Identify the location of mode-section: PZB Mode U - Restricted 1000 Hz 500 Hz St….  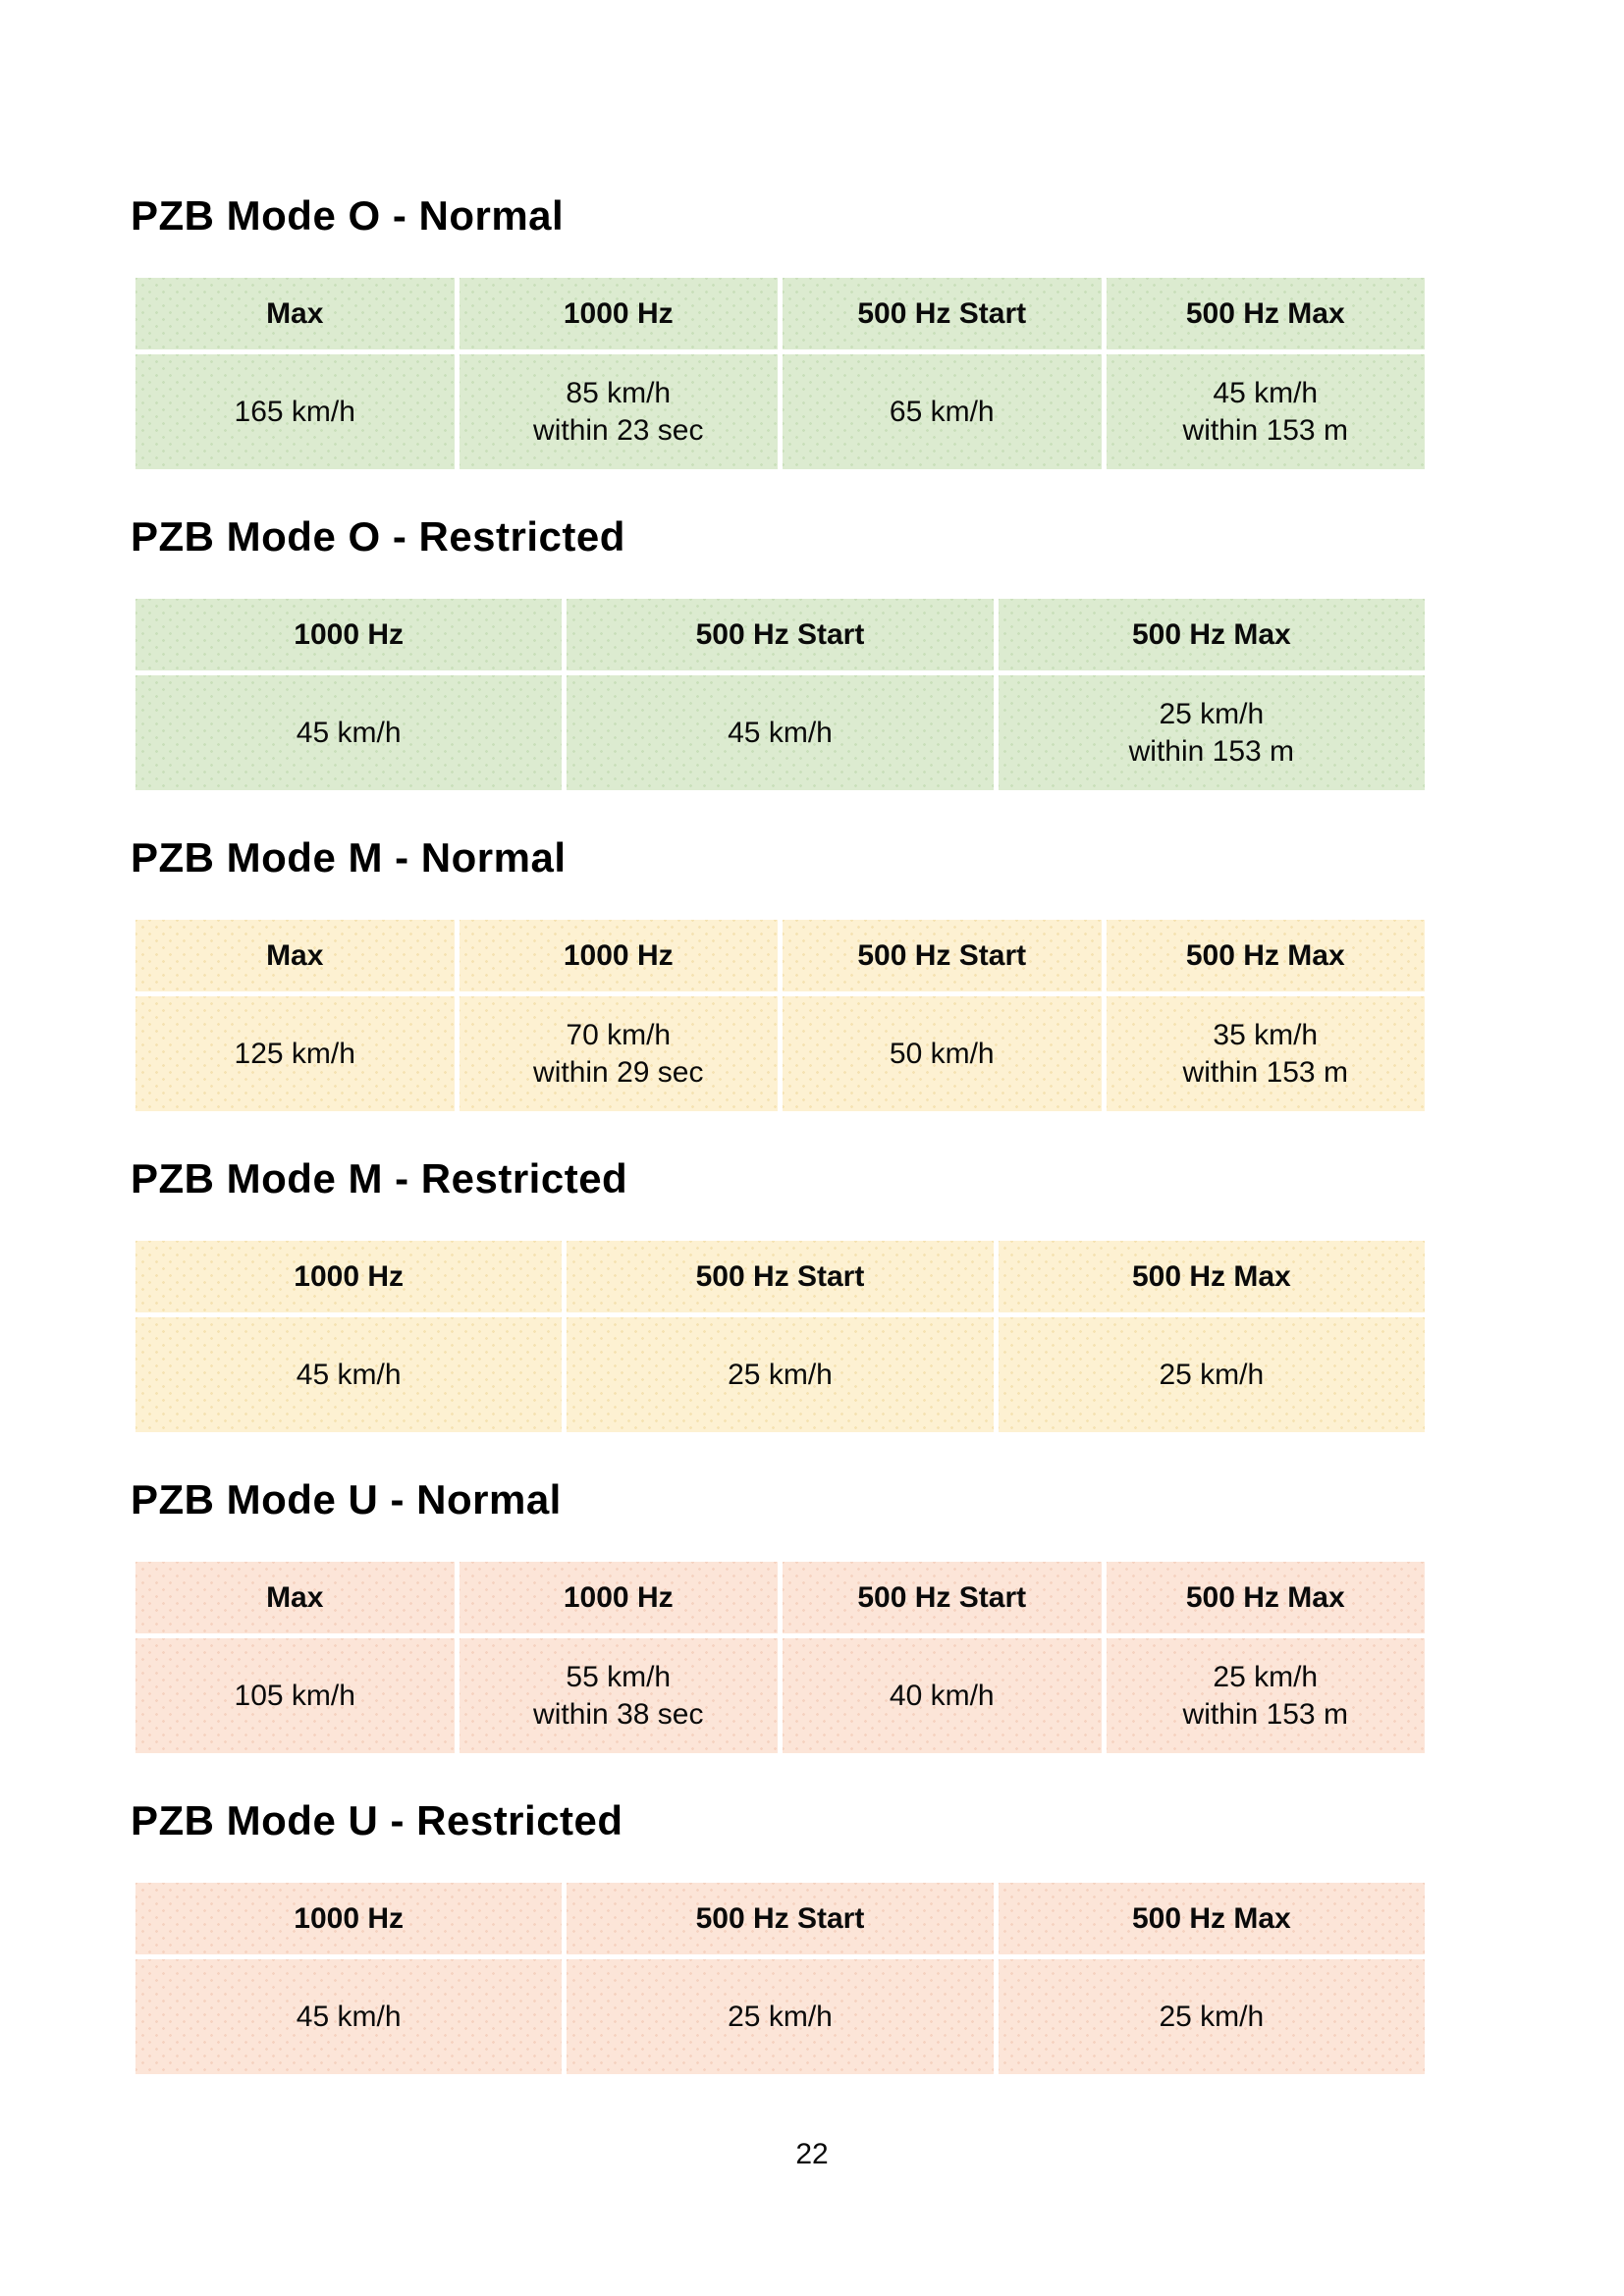
(780, 1938).